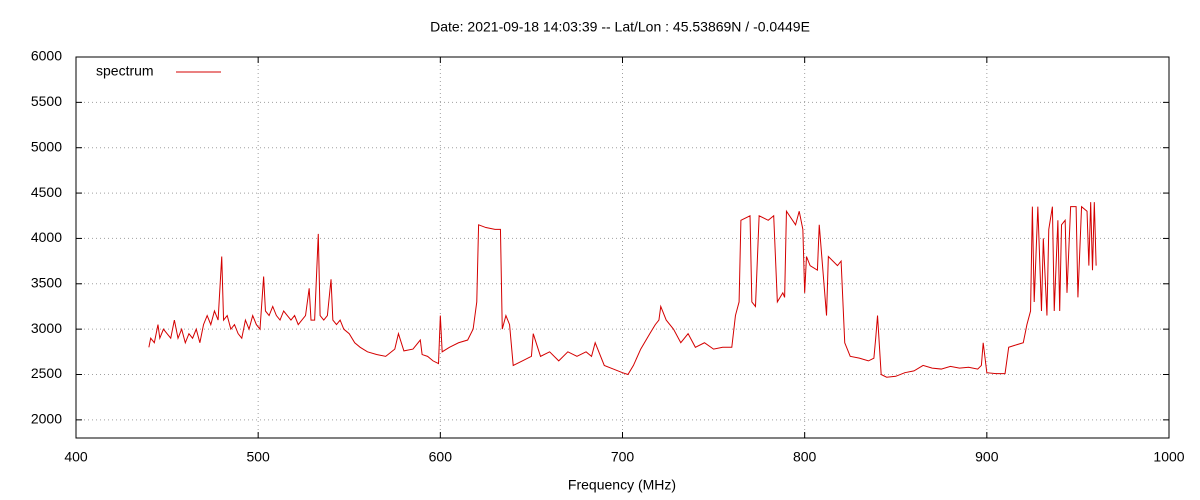 The image size is (1200, 500). What do you see at coordinates (1168, 457) in the screenshot?
I see `x-tick-label: 1000` at bounding box center [1168, 457].